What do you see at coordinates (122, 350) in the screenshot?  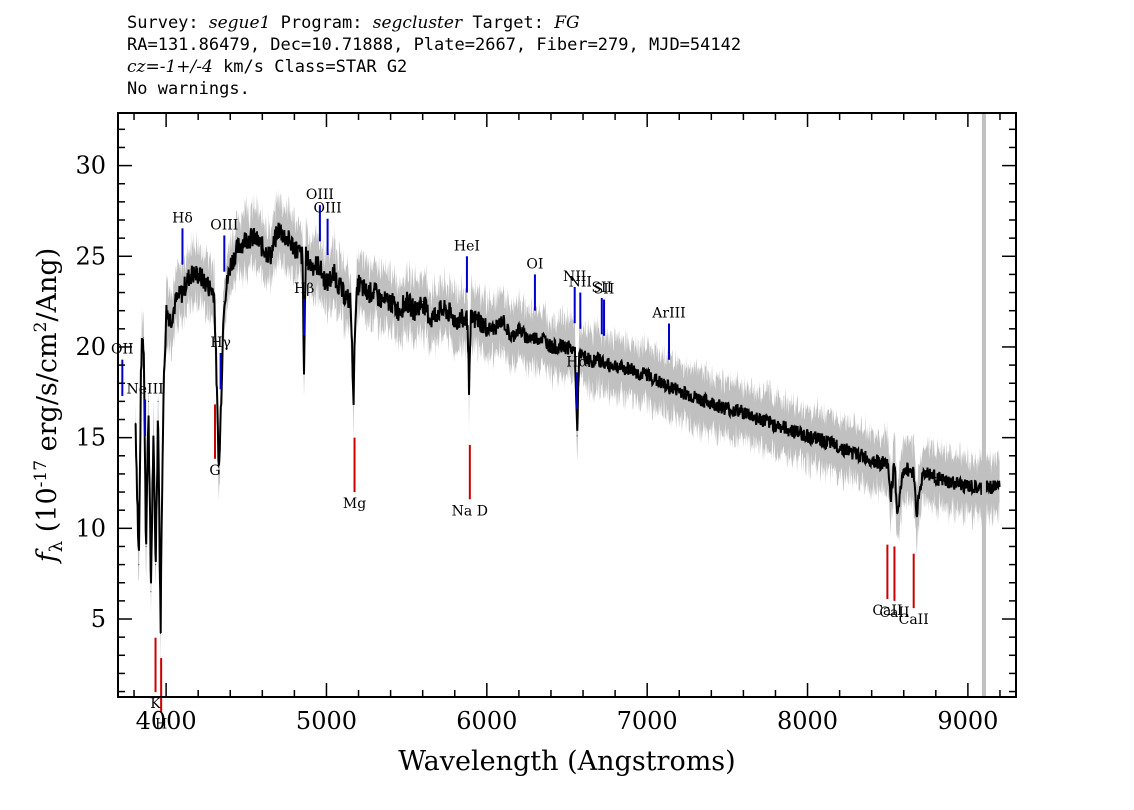 I see `emission-line-label: OII` at bounding box center [122, 350].